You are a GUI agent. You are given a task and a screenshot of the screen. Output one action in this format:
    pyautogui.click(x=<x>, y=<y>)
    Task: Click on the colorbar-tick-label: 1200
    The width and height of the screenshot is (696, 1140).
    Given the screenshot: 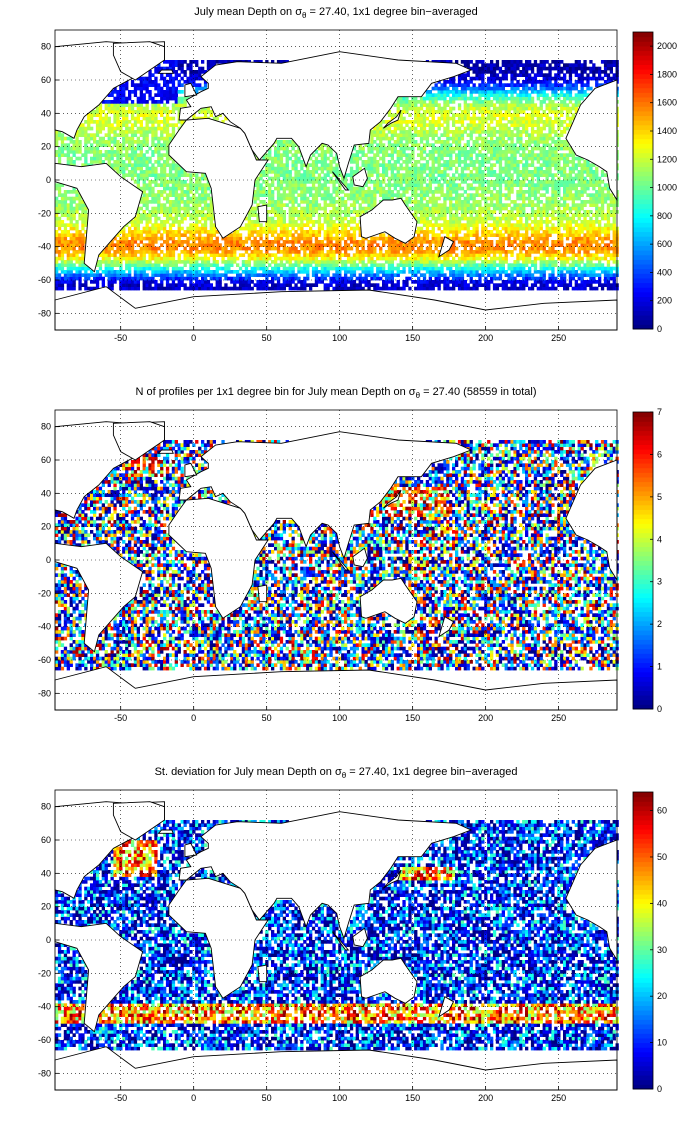 What is the action you would take?
    pyautogui.click(x=667, y=159)
    